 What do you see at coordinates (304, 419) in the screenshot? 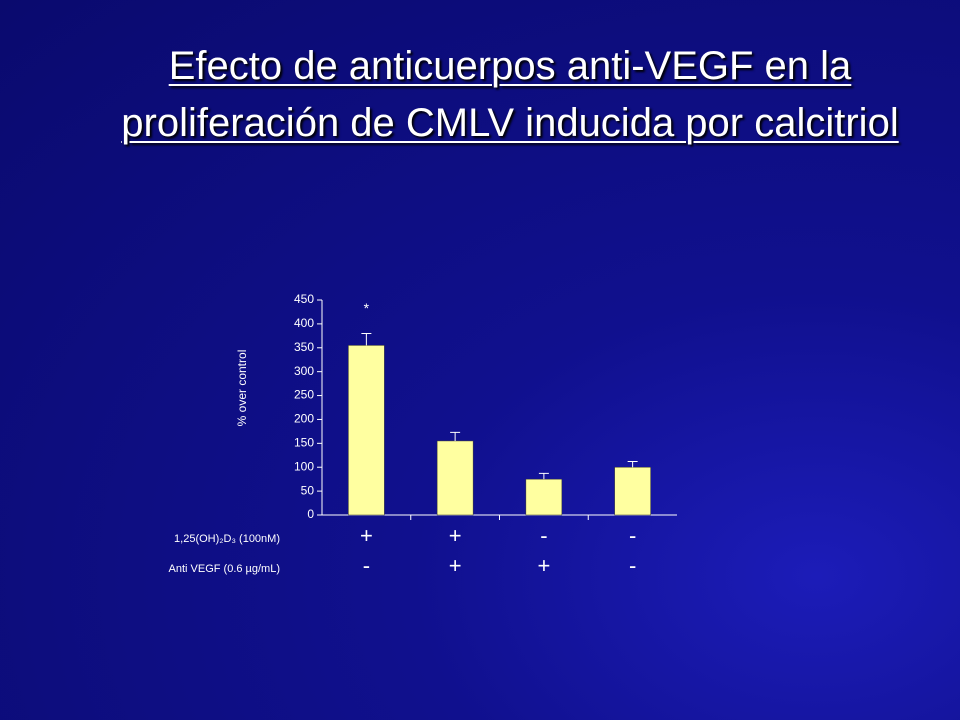
I see `y-tick-label: 200` at bounding box center [304, 419].